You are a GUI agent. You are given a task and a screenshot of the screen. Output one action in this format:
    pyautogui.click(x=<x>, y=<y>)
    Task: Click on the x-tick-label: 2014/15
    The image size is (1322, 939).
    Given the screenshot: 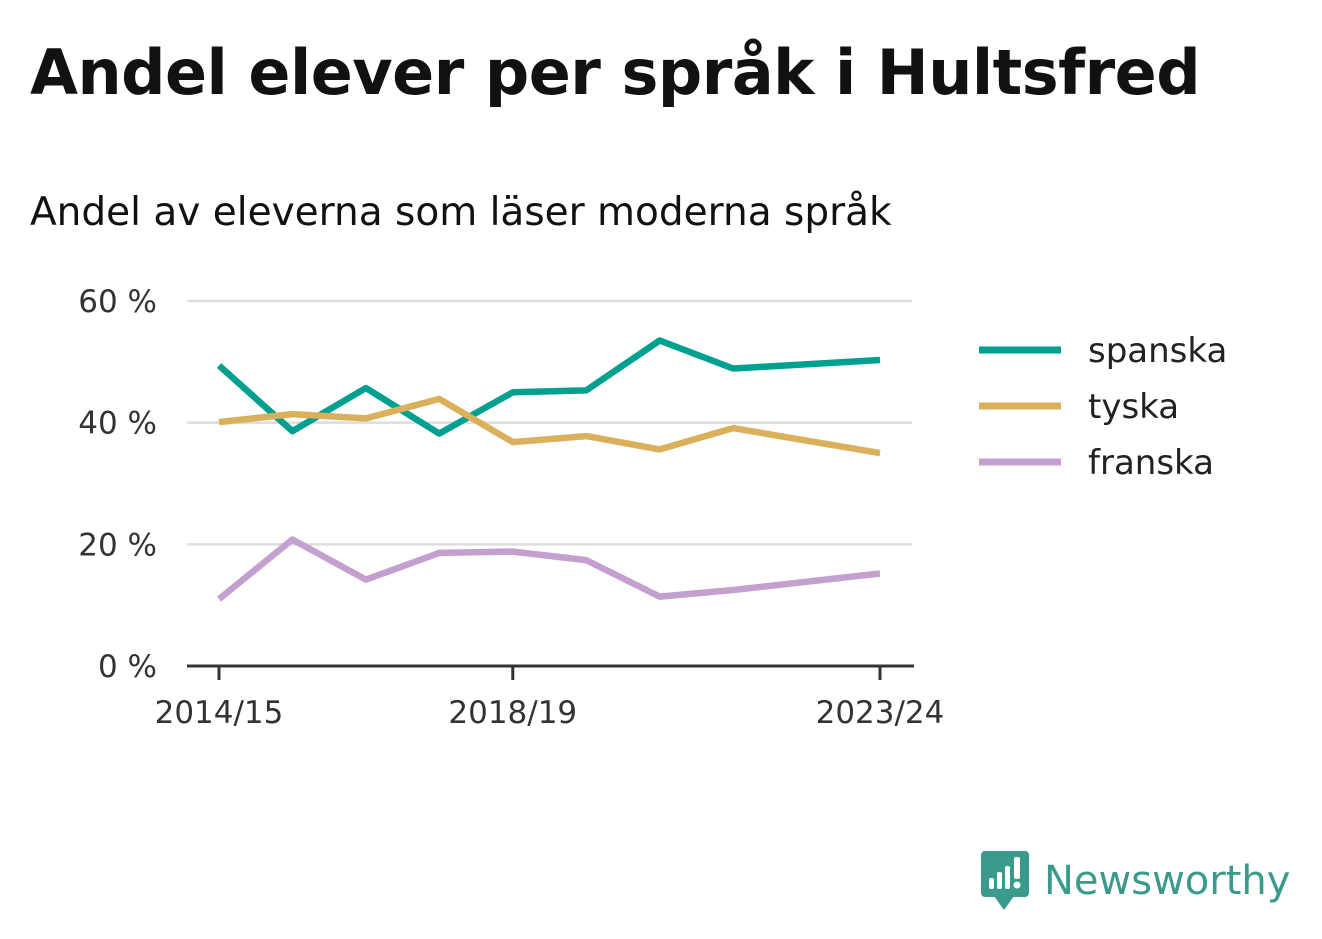 What is the action you would take?
    pyautogui.click(x=219, y=713)
    